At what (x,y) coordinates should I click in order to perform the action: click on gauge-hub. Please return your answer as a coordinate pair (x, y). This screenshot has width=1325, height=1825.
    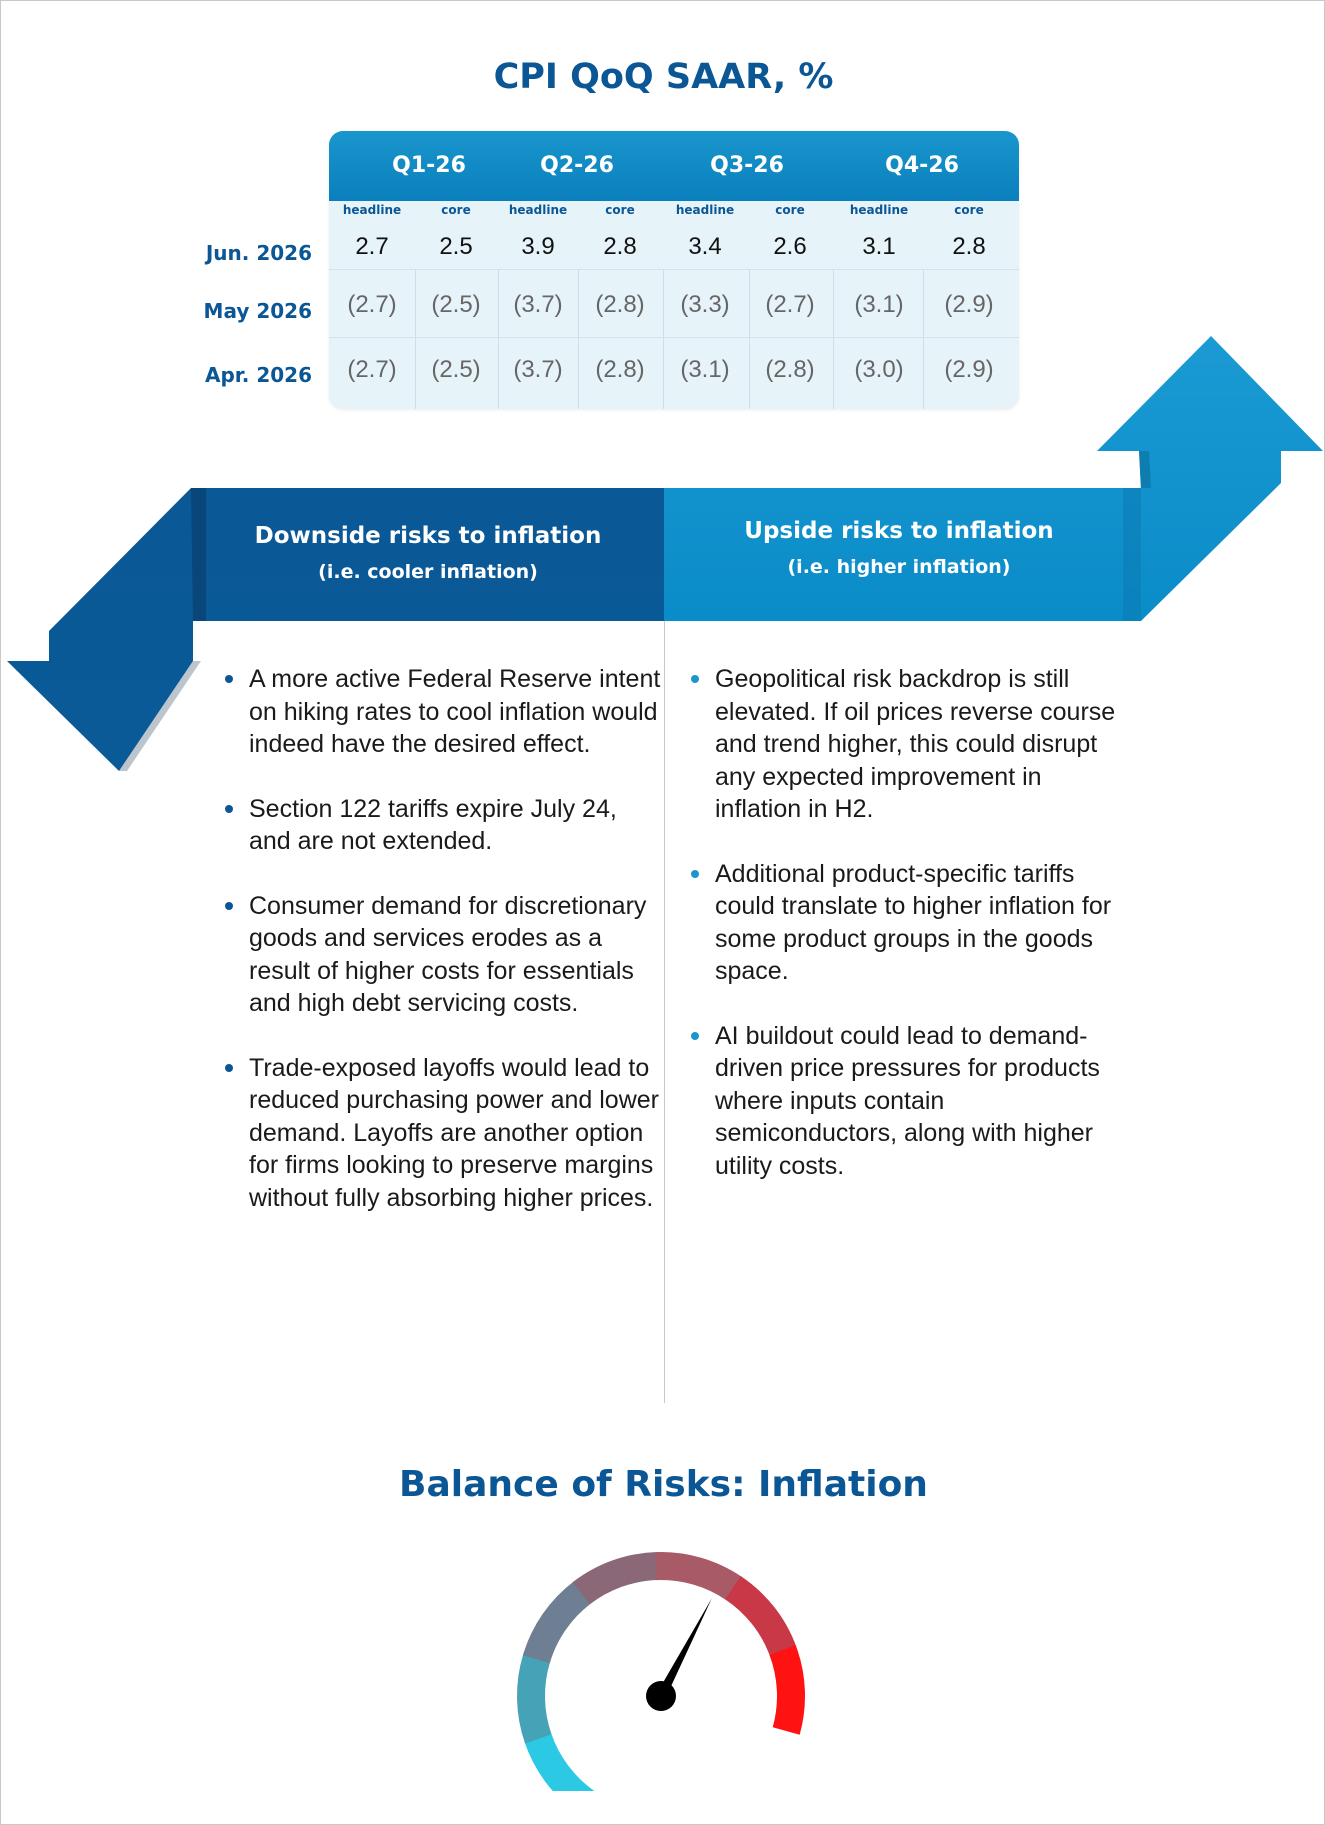
    Looking at the image, I should click on (661, 1696).